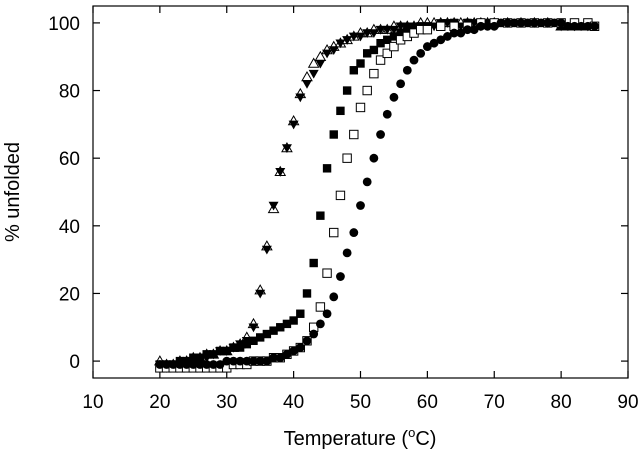 This screenshot has width=640, height=452. Describe the element at coordinates (360, 437) in the screenshot. I see `x-axis-title: Temperature (oC)` at that location.